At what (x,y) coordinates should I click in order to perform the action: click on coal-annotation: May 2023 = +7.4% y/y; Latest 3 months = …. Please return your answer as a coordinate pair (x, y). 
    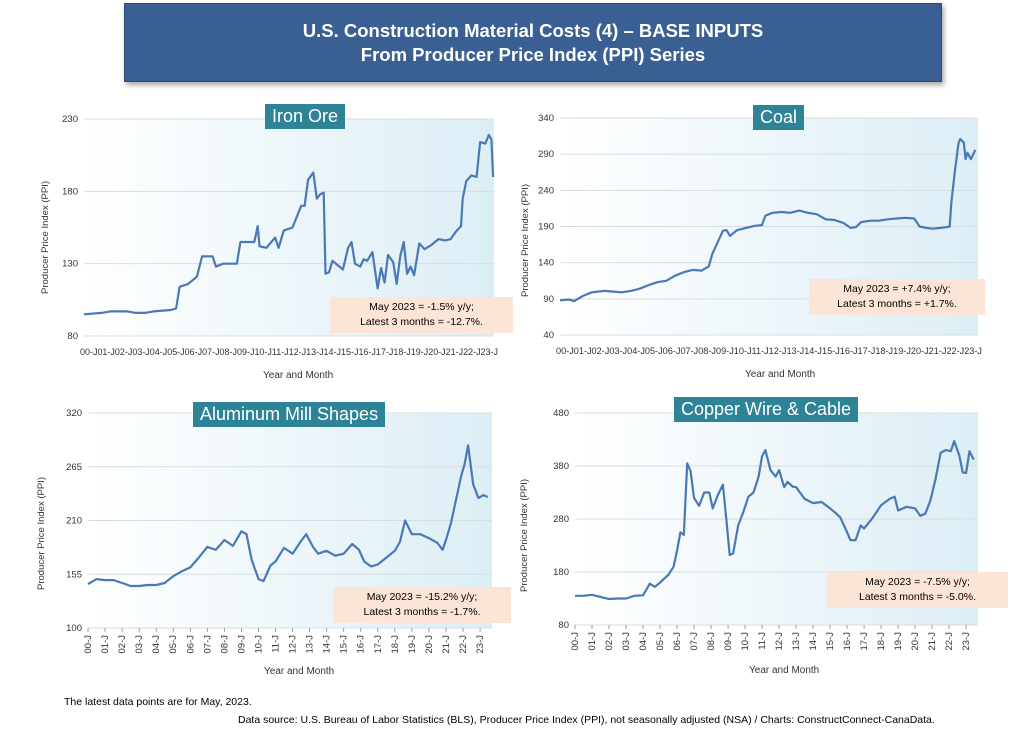
    Looking at the image, I should click on (897, 297).